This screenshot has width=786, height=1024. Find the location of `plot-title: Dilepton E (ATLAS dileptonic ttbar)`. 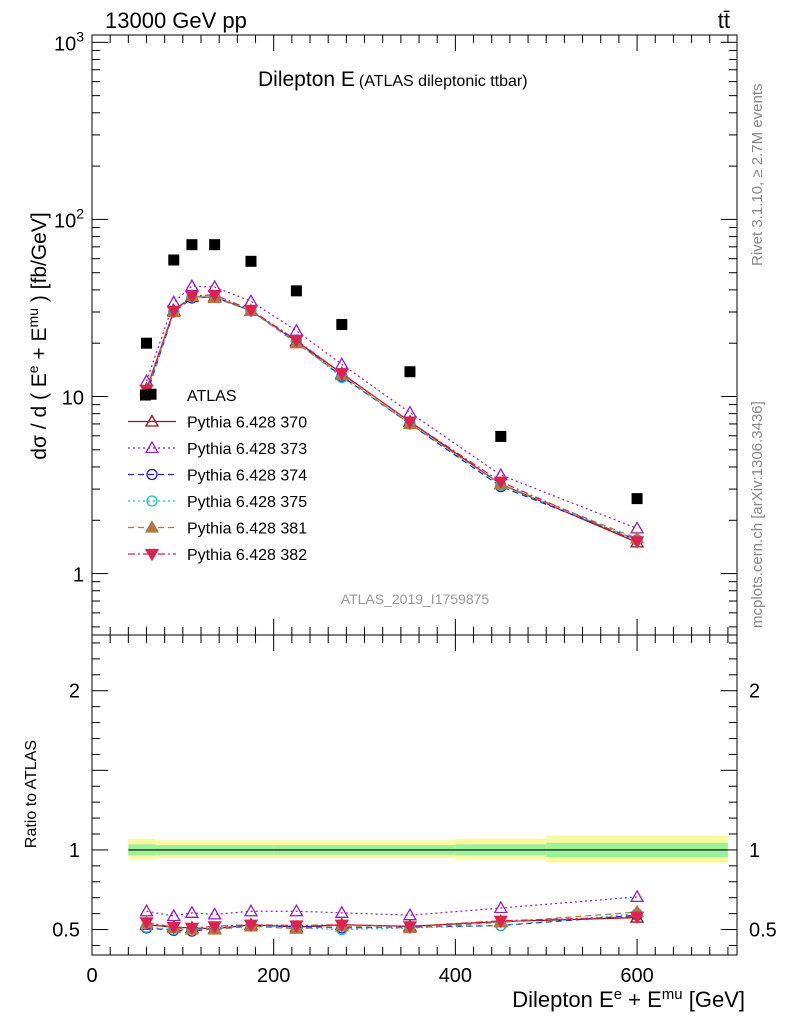

plot-title: Dilepton E (ATLAS dileptonic ttbar) is located at coordinates (393, 79).